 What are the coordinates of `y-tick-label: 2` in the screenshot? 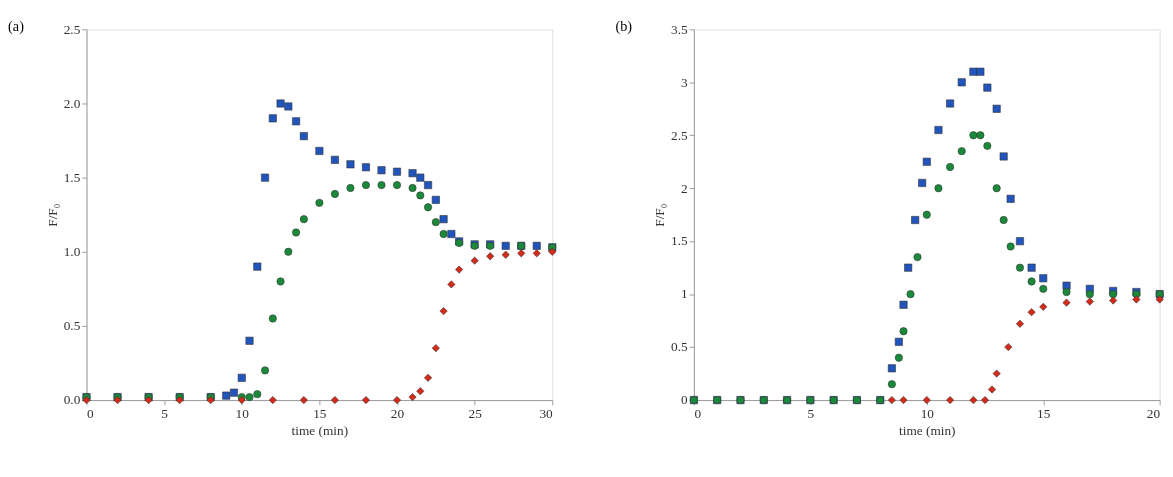 It's located at (684, 188).